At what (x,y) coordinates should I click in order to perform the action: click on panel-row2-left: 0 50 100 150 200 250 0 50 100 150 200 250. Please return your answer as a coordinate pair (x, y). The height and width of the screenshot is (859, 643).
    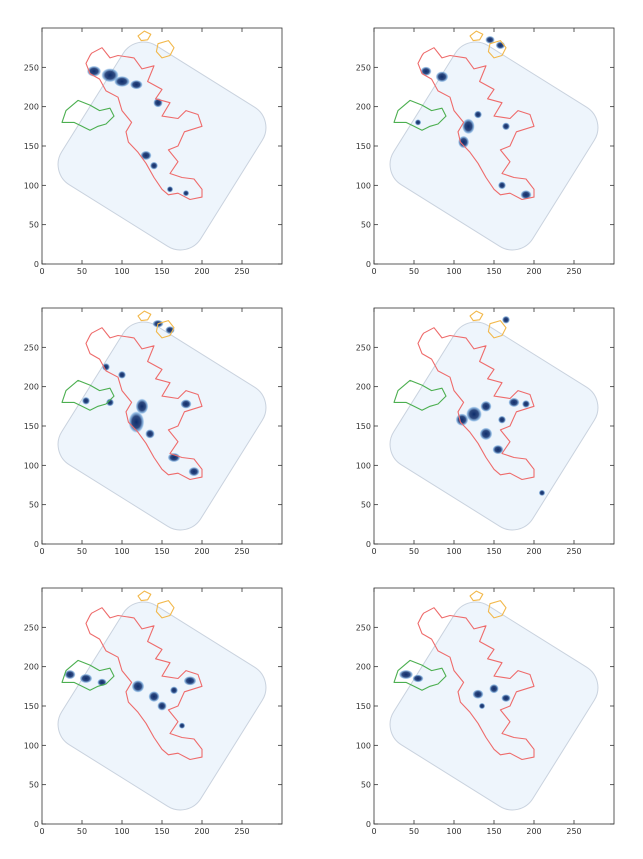
    Looking at the image, I should click on (153, 431).